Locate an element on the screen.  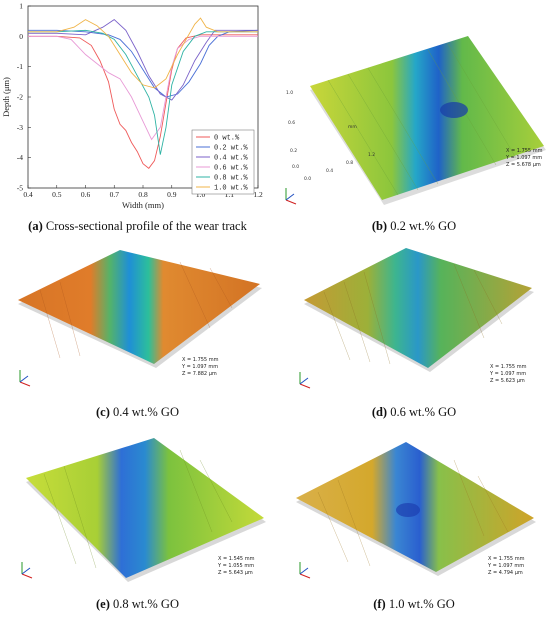
legend-label: 0.4 wt.% is located at coordinates (231, 159).